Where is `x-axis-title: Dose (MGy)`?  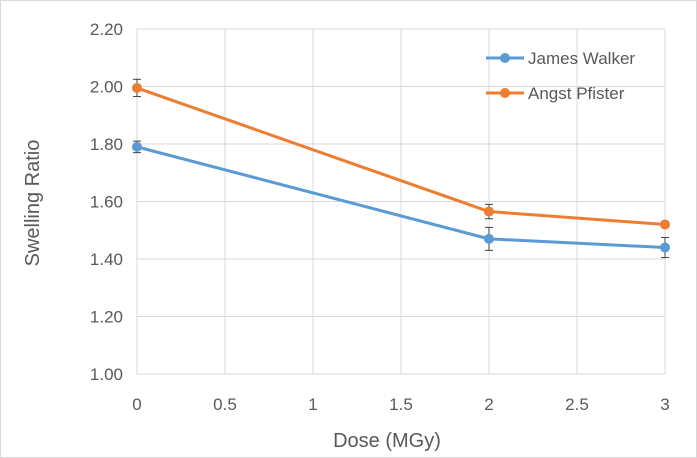 x-axis-title: Dose (MGy) is located at coordinates (387, 441).